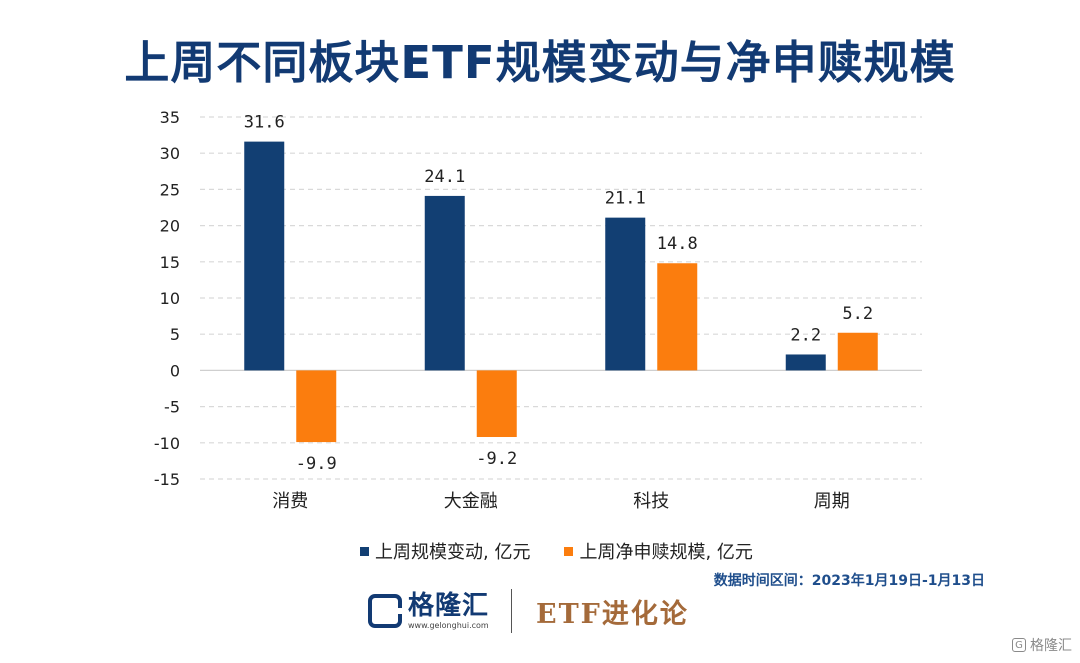 The image size is (1080, 663). Describe the element at coordinates (453, 552) in the screenshot. I see `legend-label-series-1: 上周规模变动, 亿元` at that location.